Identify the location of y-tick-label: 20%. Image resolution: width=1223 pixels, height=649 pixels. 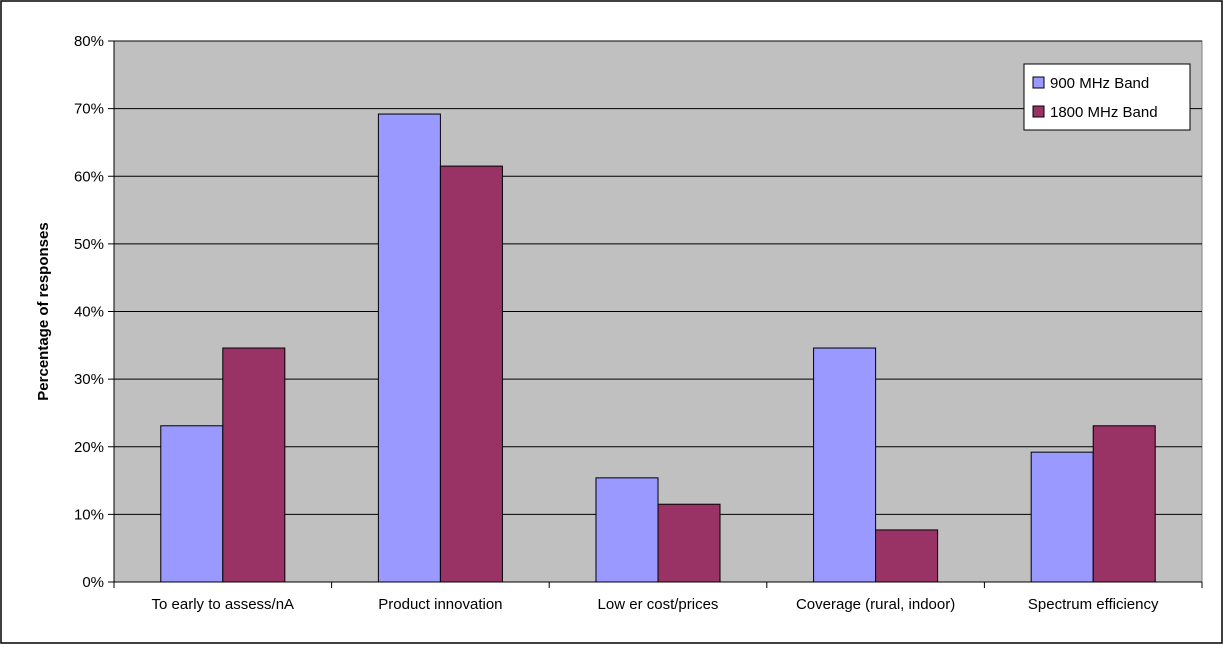
(89, 447).